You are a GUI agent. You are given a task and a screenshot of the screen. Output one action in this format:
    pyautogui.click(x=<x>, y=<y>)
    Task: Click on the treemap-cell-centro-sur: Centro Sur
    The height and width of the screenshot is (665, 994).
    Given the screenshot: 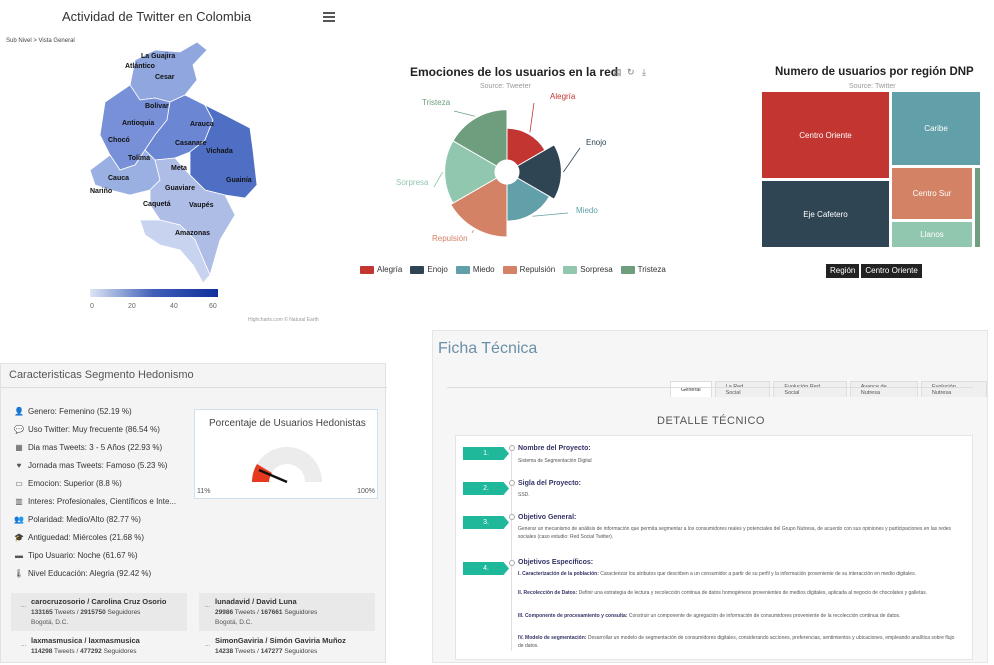 What is the action you would take?
    pyautogui.click(x=932, y=193)
    